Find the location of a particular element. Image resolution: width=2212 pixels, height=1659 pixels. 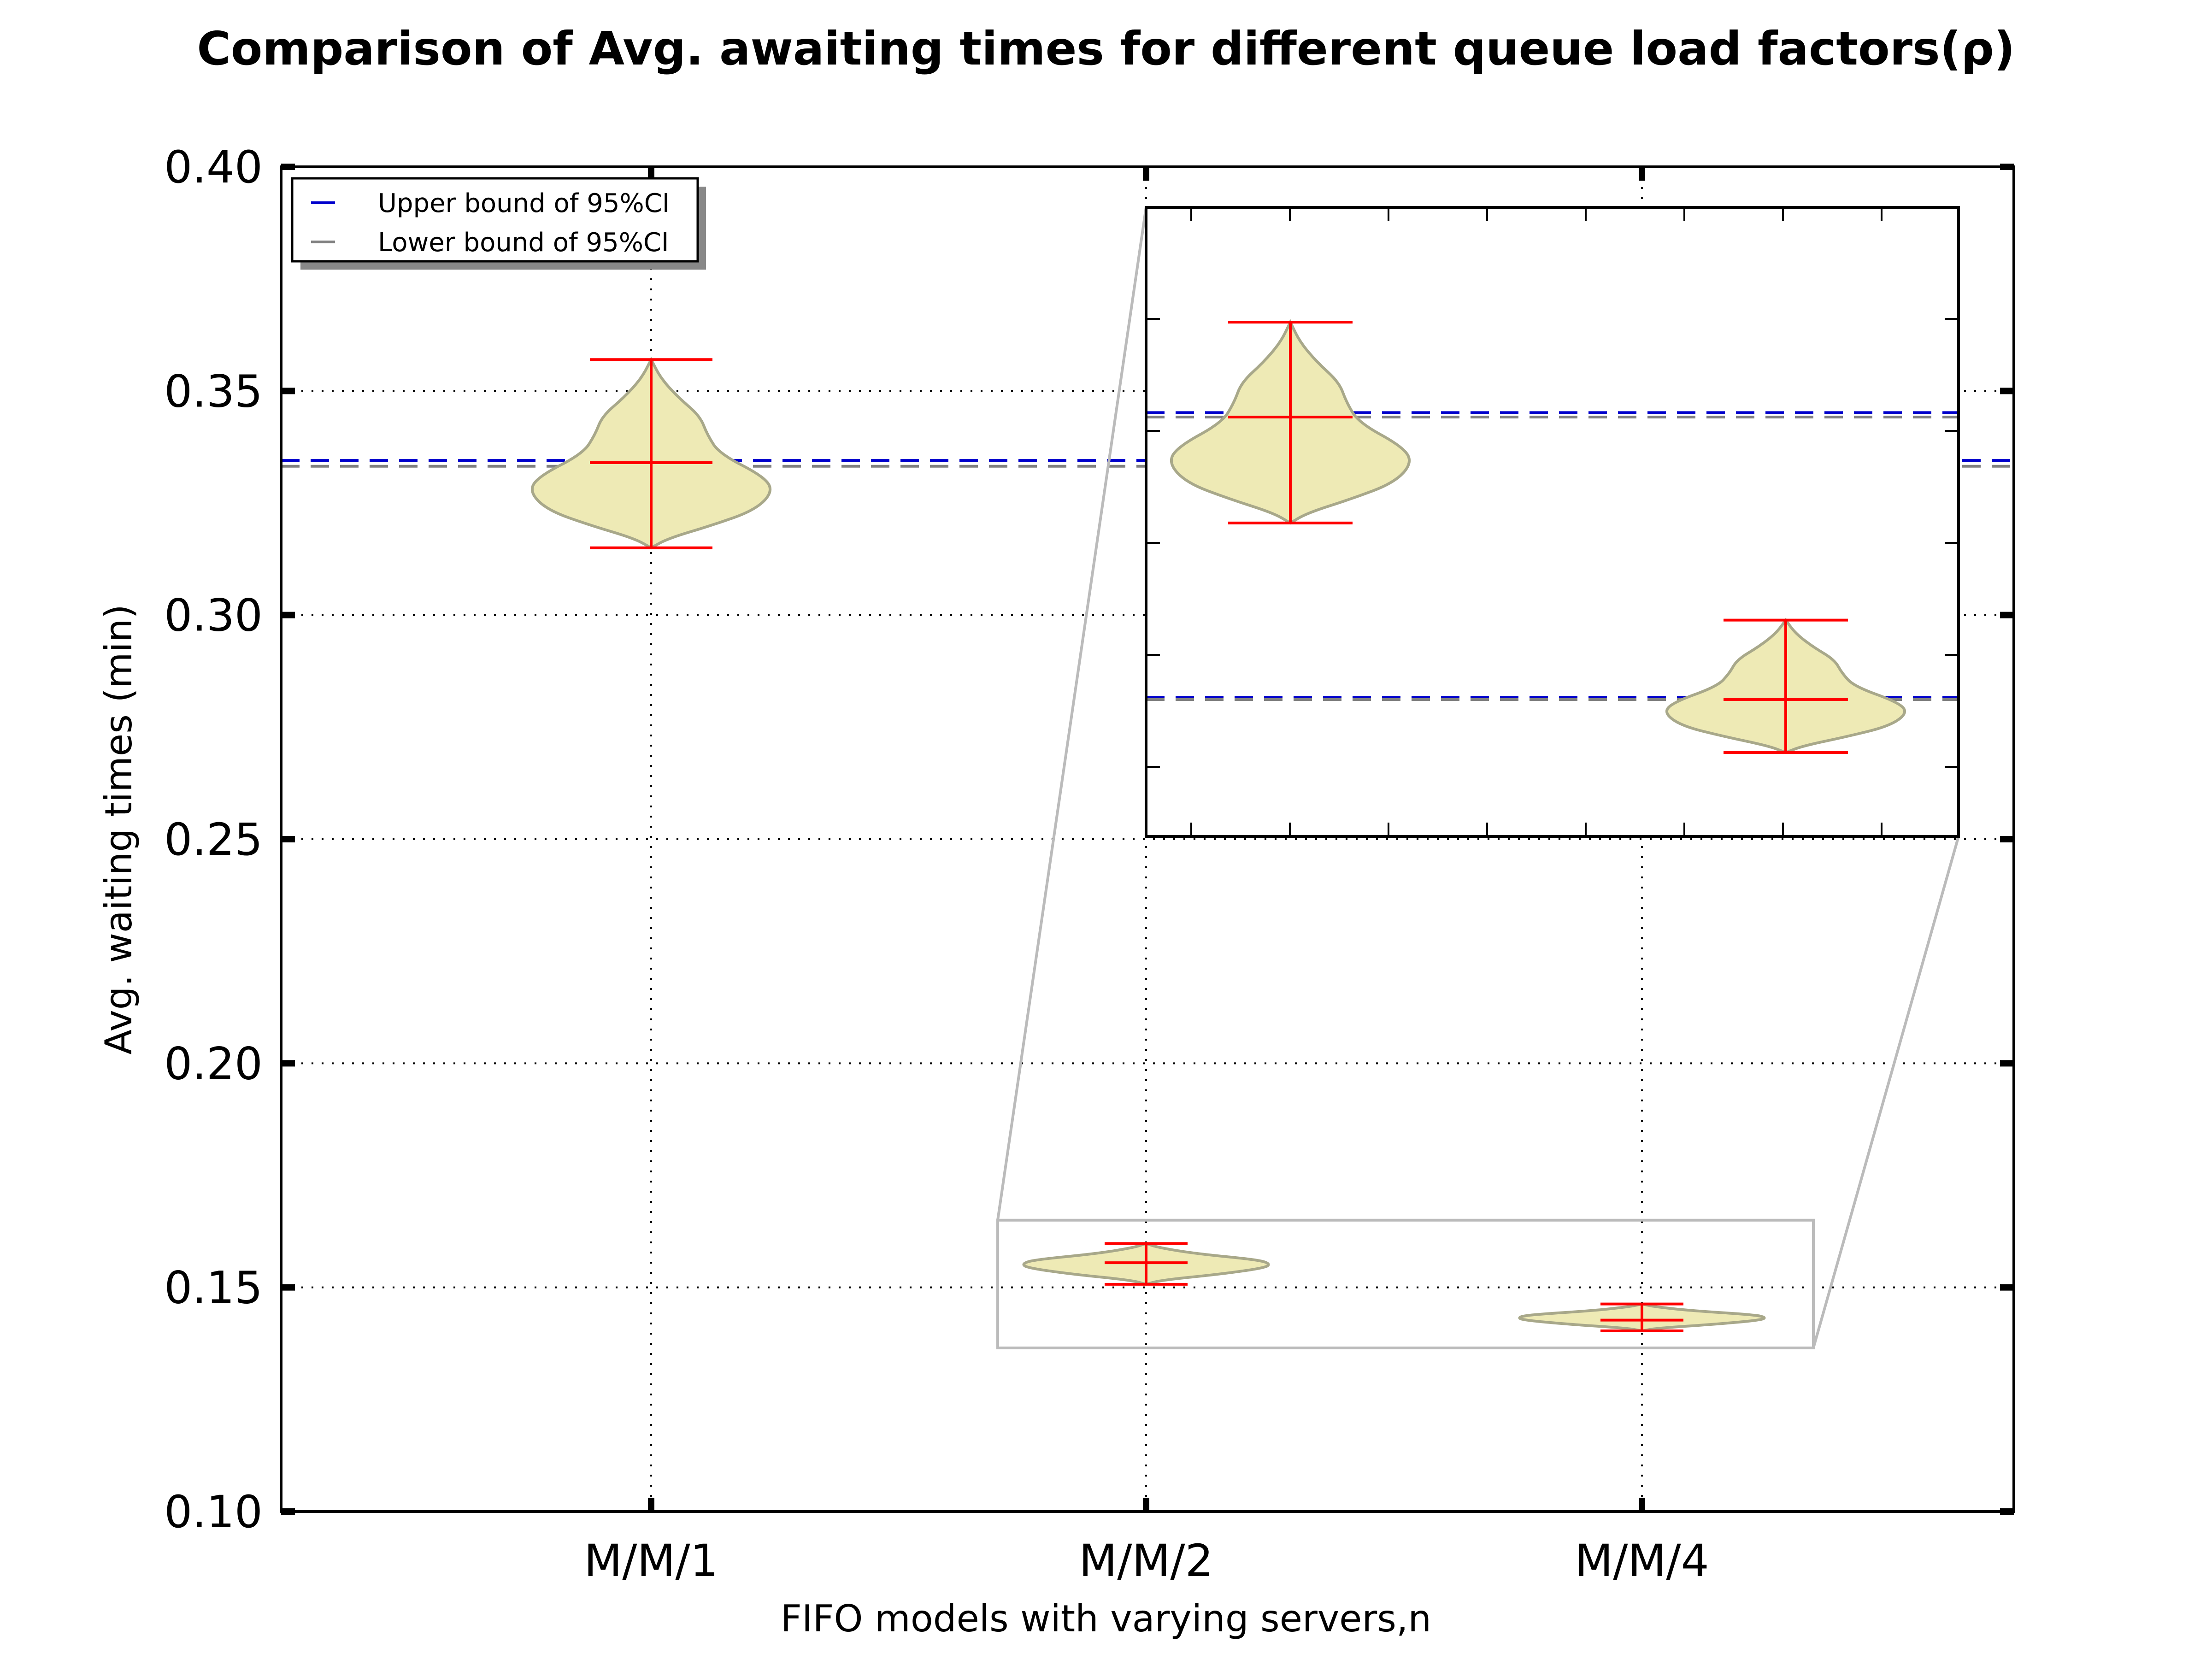

zoom-box is located at coordinates (1405, 1283).